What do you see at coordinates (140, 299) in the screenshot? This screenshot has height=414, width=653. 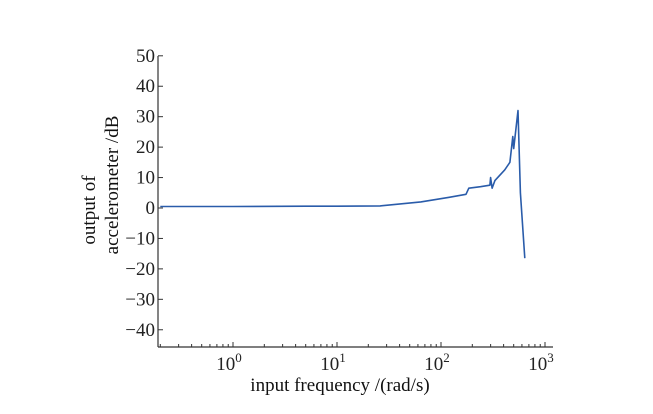 I see `y-tick-label: −30` at bounding box center [140, 299].